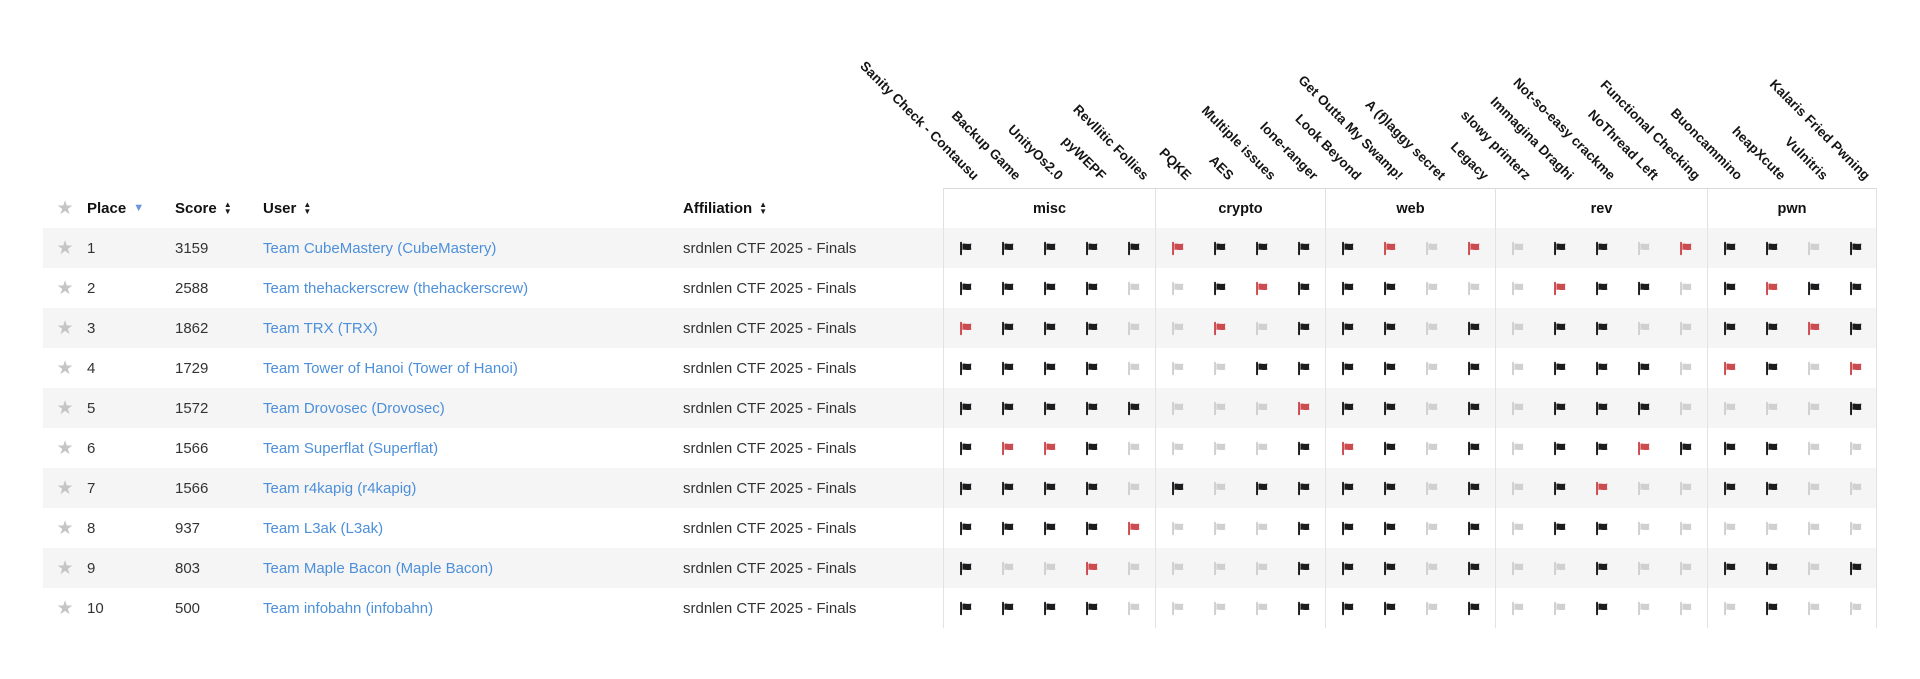 The width and height of the screenshot is (1920, 679). I want to click on place-cell: 1, so click(131, 248).